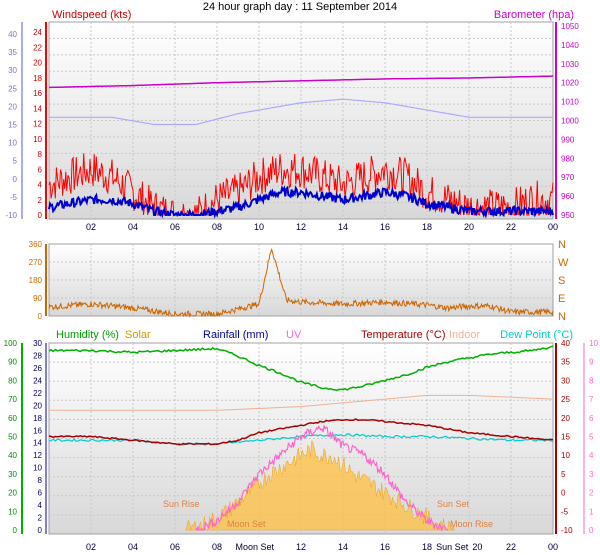  What do you see at coordinates (565, 511) in the screenshot?
I see `temperature-tick-label: -5` at bounding box center [565, 511].